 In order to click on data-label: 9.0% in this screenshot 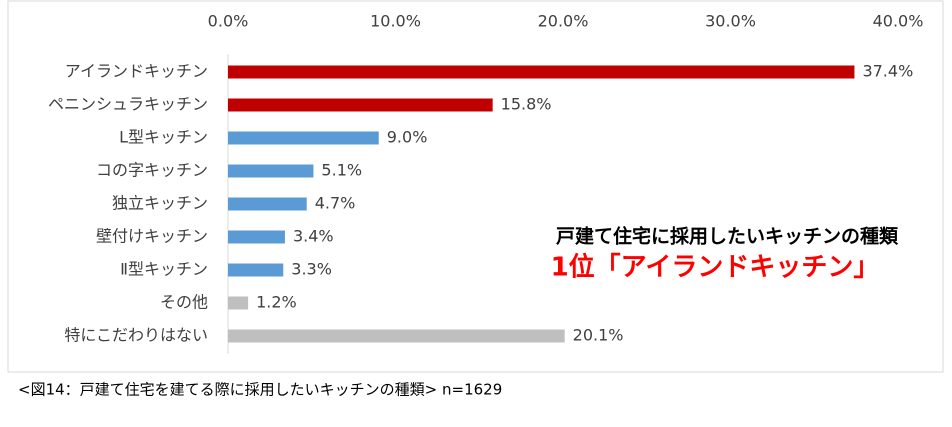, I will do `click(407, 137)`.